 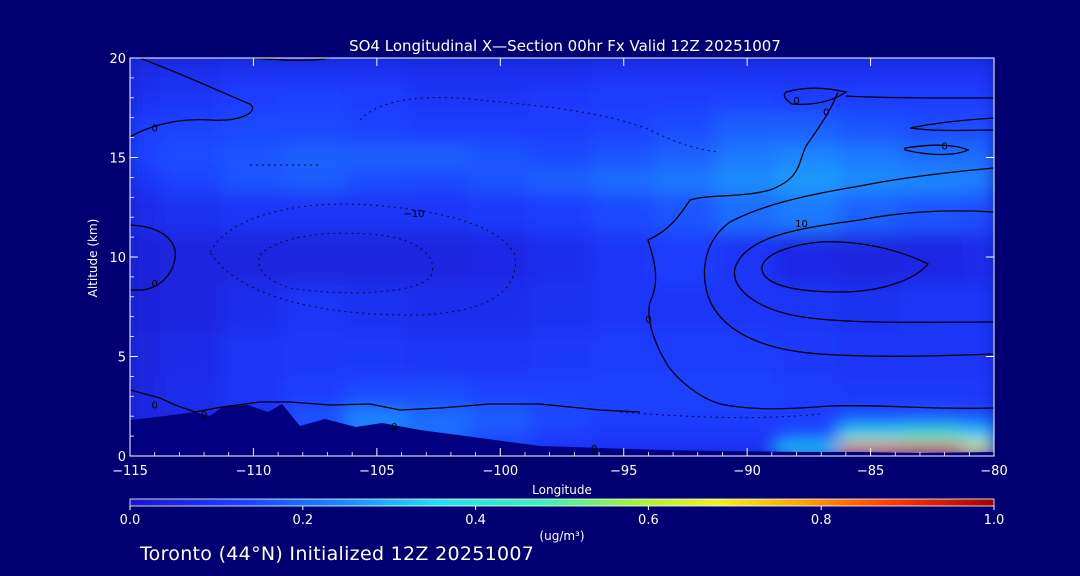 I want to click on contour-10-inner, so click(x=845, y=267).